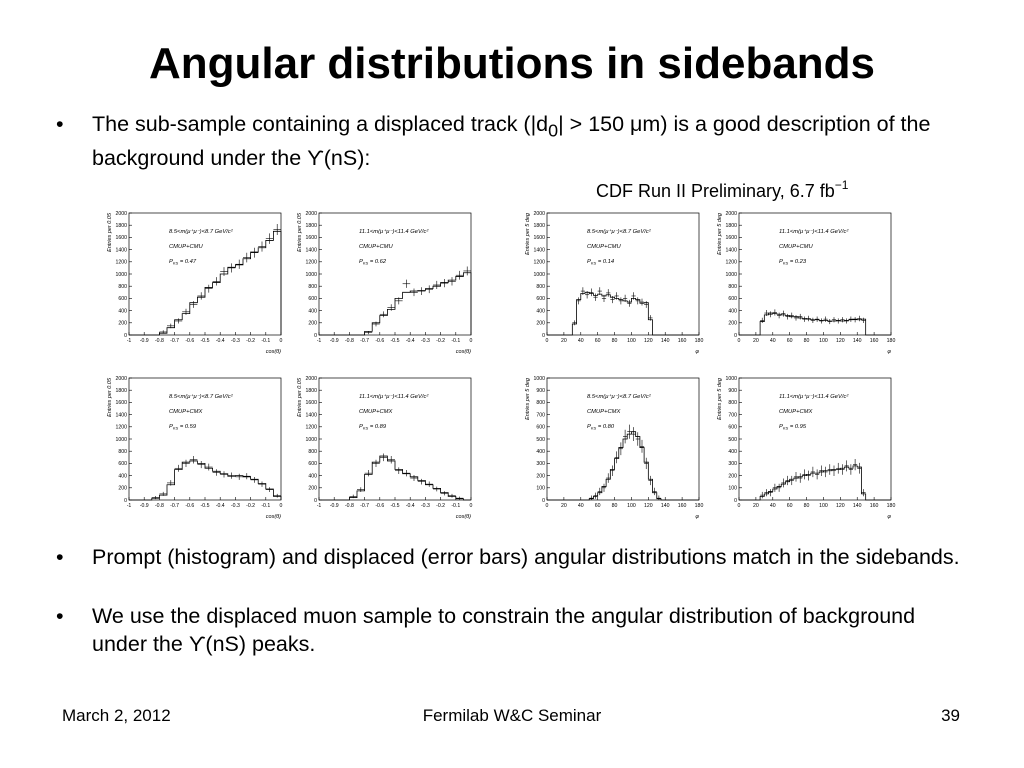  I want to click on x-tick-label: 60, so click(598, 341).